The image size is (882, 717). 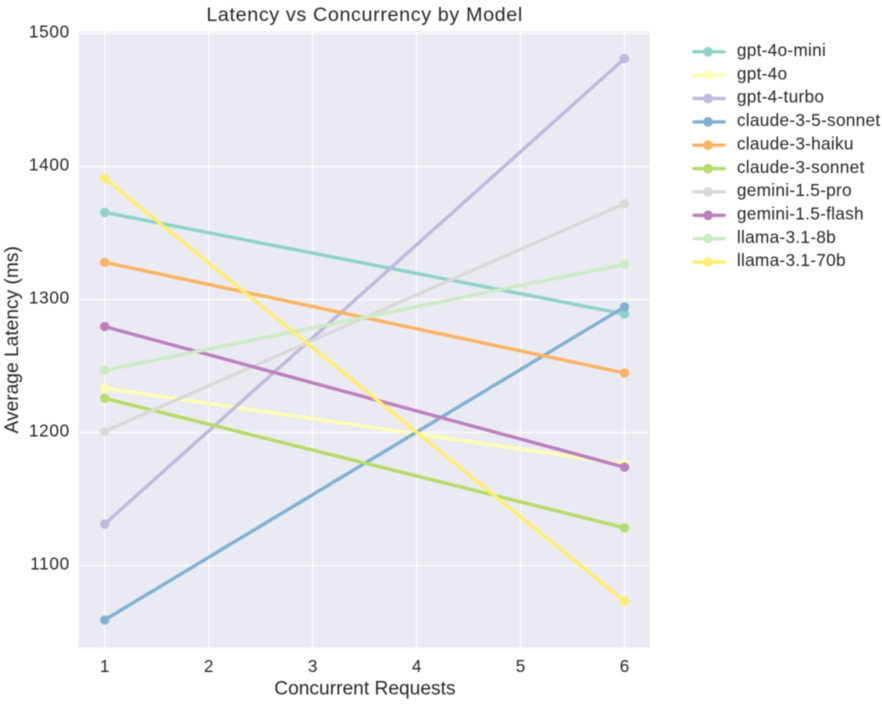 What do you see at coordinates (780, 97) in the screenshot?
I see `svg-text: gpt-4-turbo` at bounding box center [780, 97].